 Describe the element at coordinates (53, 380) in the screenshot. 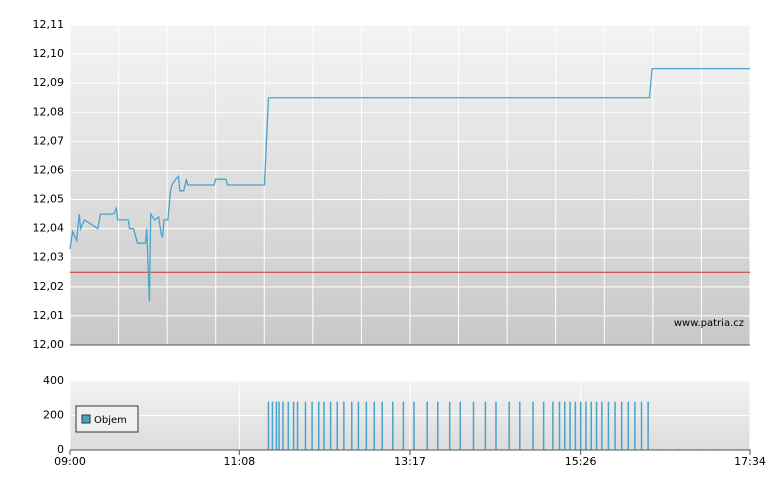

I see `y-tick-label: 400` at that location.